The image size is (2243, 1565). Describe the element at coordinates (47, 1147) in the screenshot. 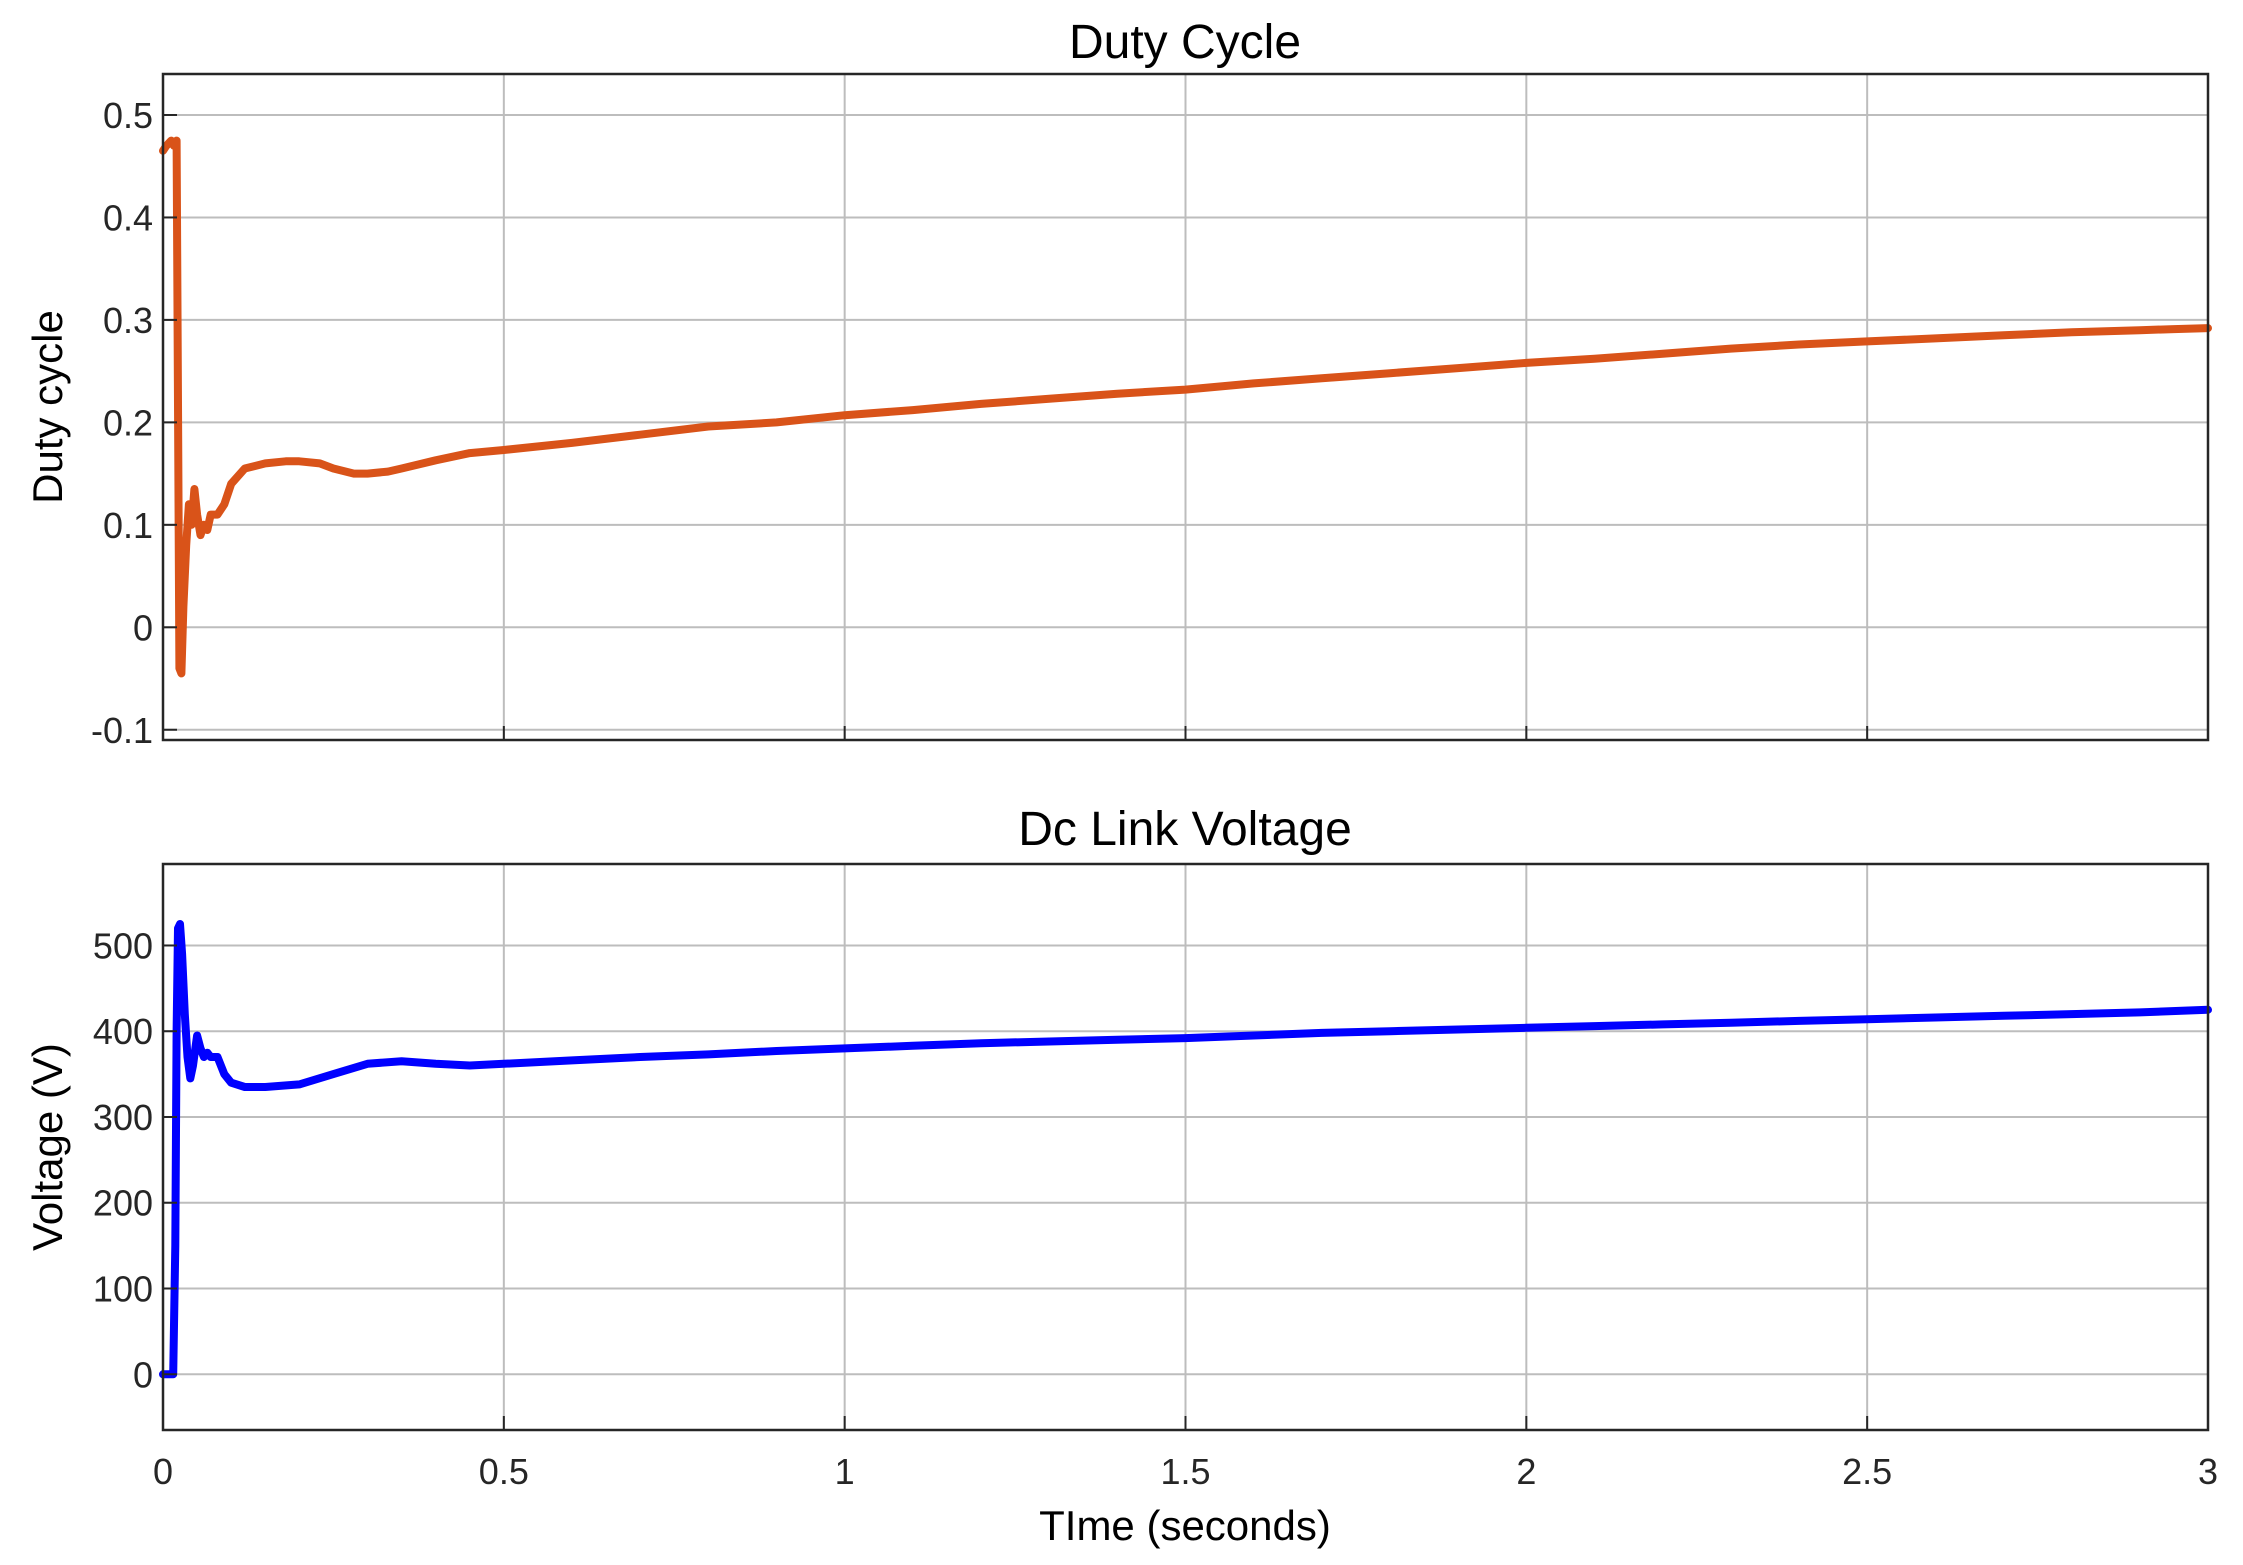

I see `dc-link-voltage-ylabel: Voltage (V)` at that location.